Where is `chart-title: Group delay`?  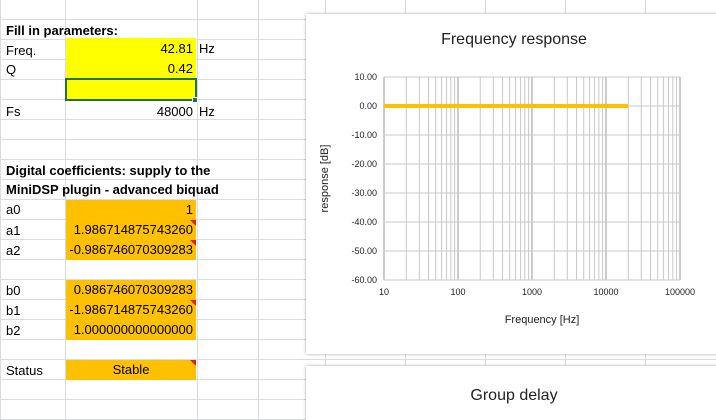
chart-title: Group delay is located at coordinates (514, 395).